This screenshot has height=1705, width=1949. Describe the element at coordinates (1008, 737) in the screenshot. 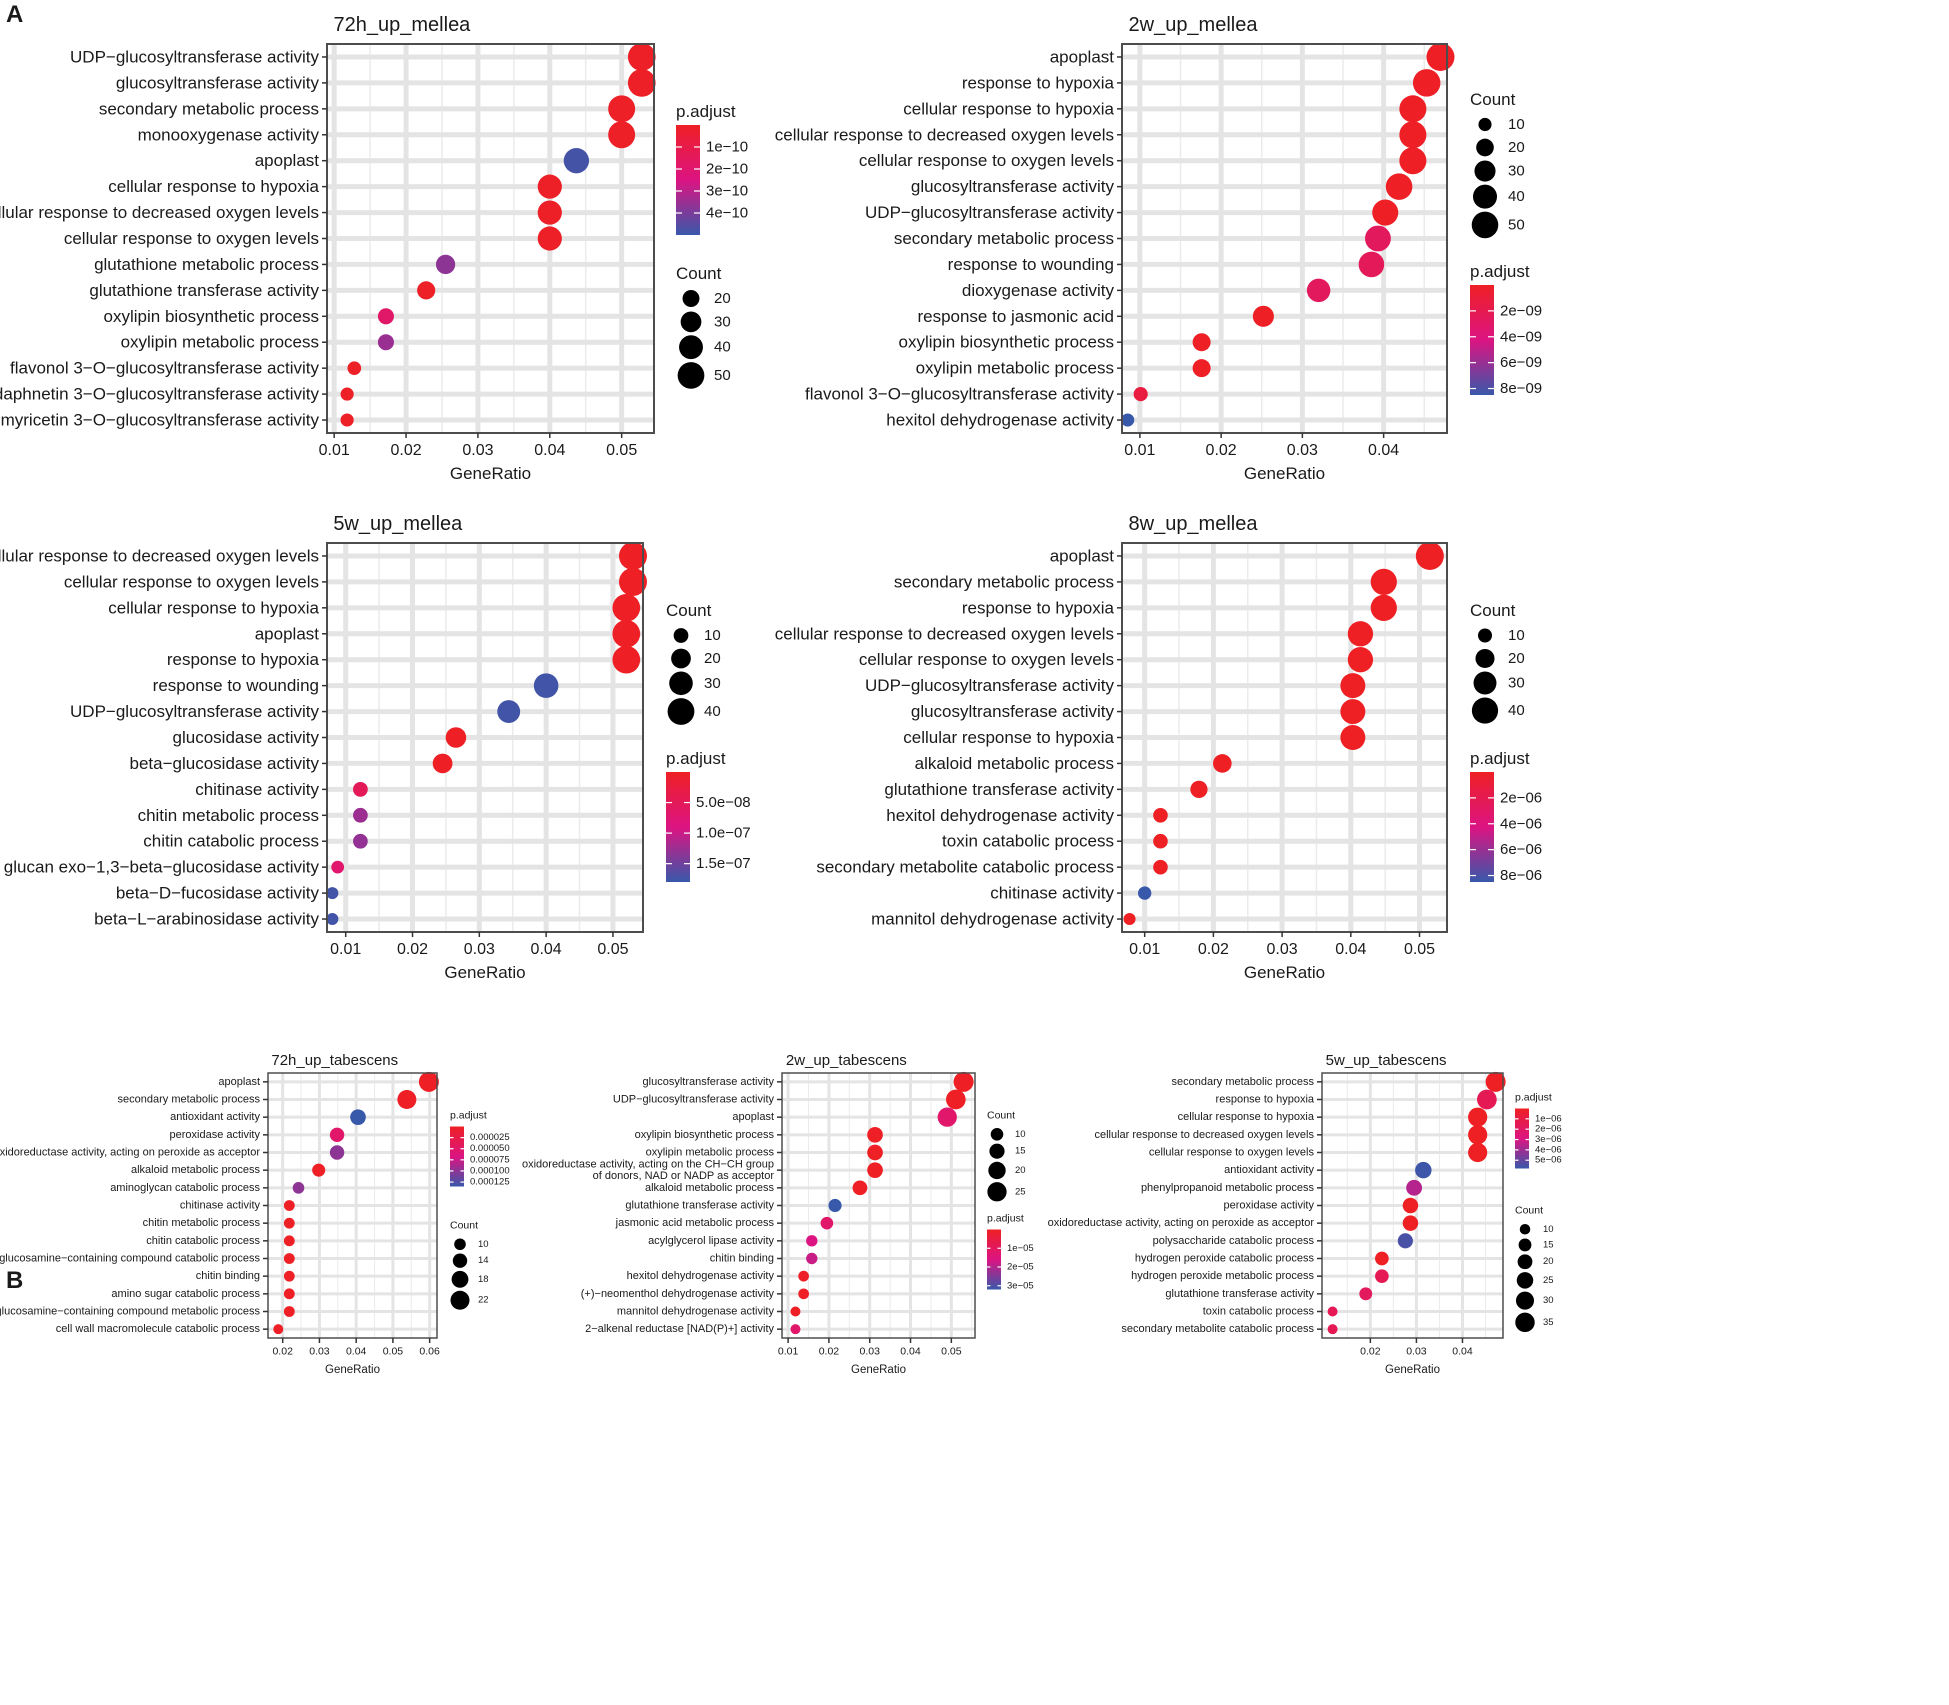

I see `y-tick-label: cellular response to hypoxia` at that location.